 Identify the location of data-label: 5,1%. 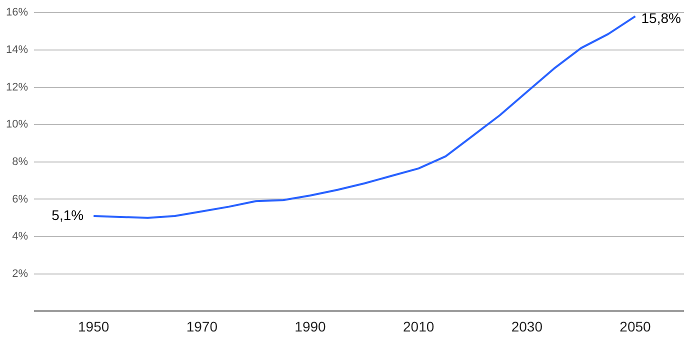
(68, 214).